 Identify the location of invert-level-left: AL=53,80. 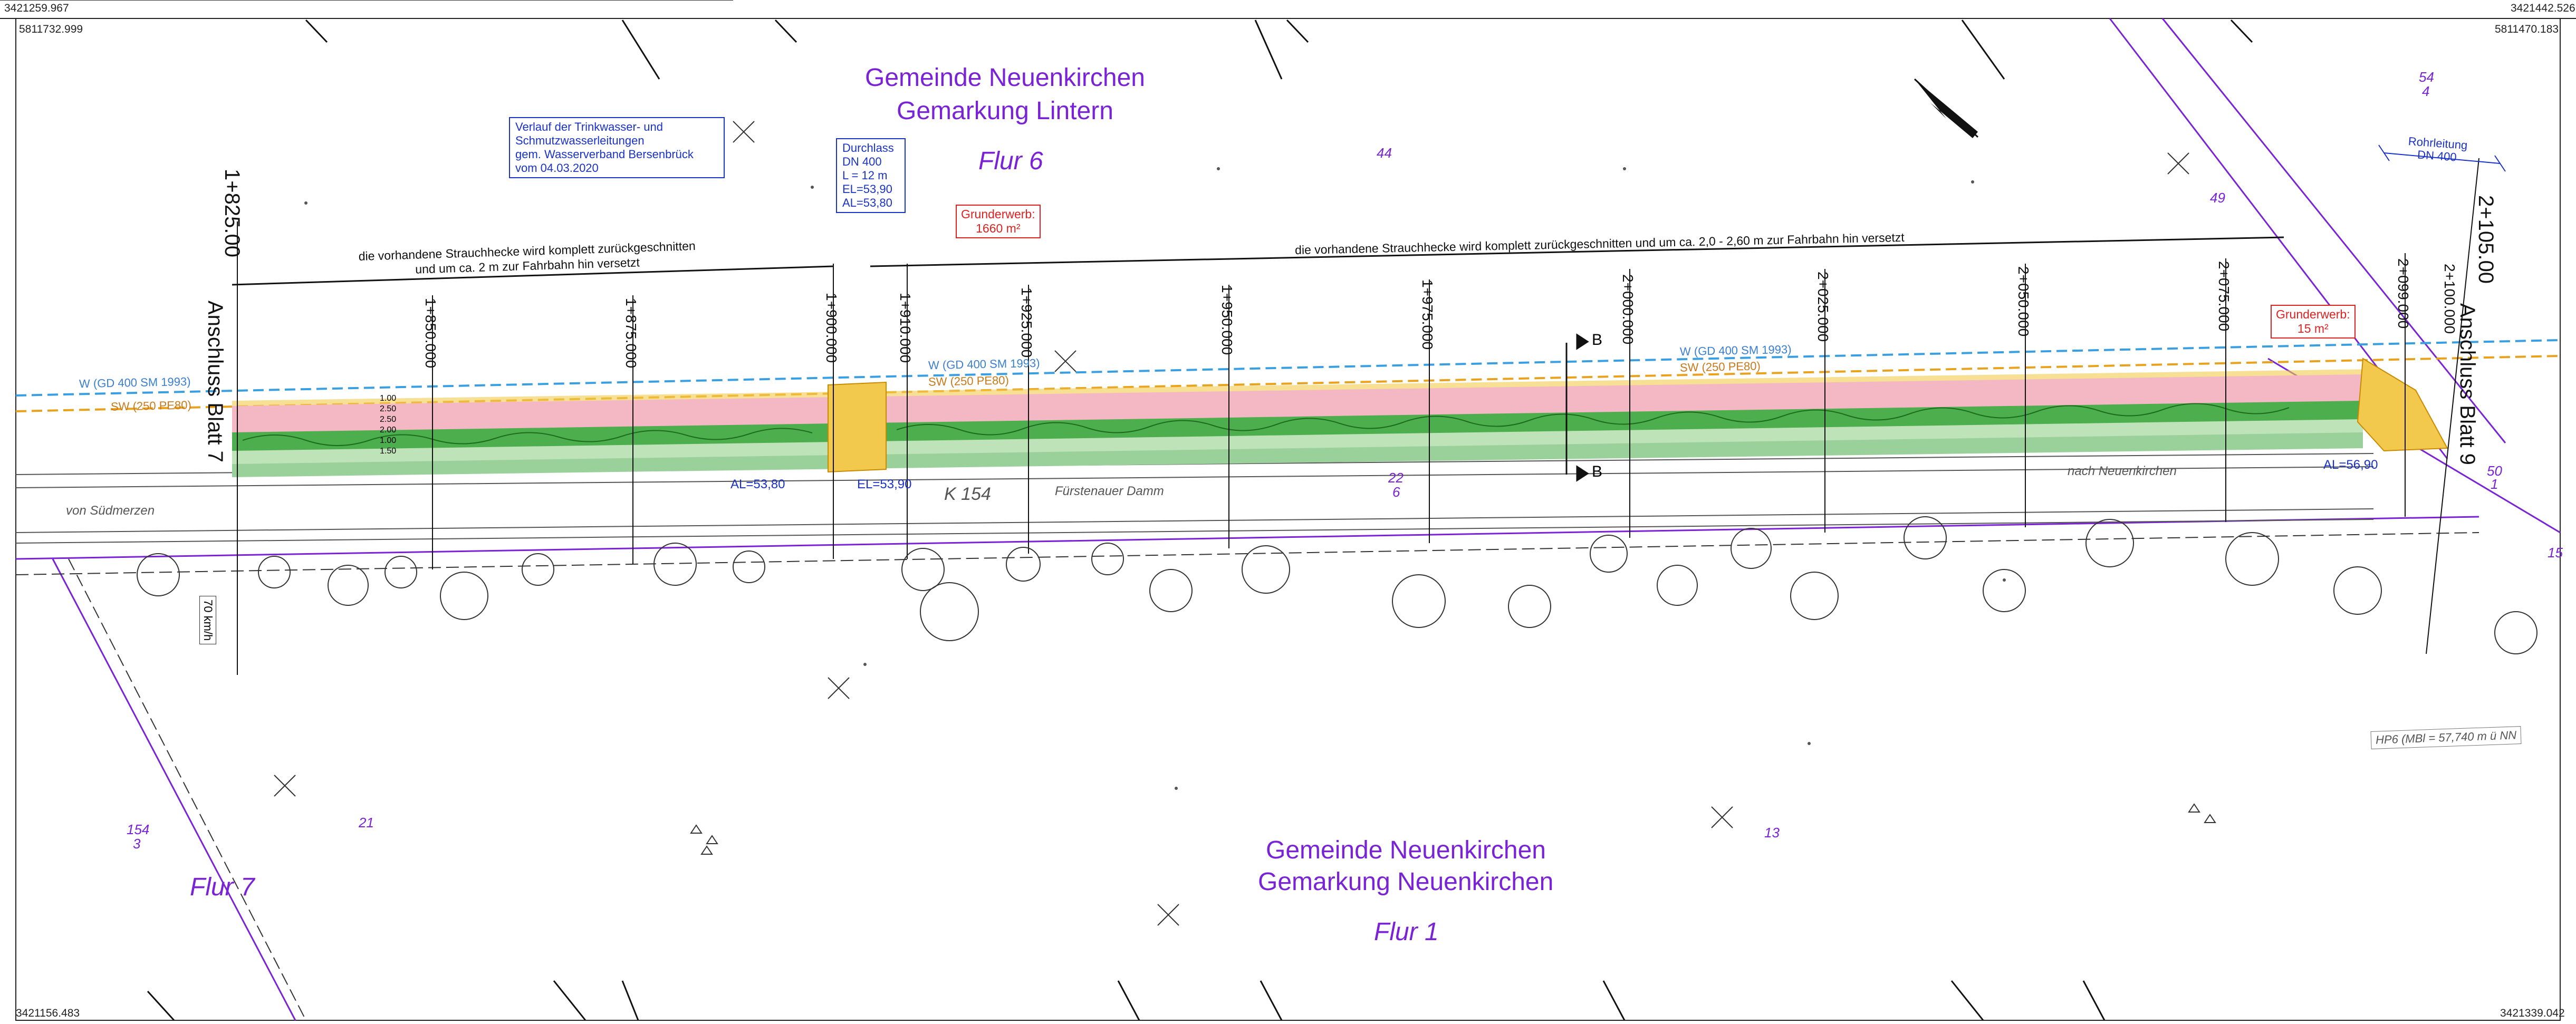
(758, 484).